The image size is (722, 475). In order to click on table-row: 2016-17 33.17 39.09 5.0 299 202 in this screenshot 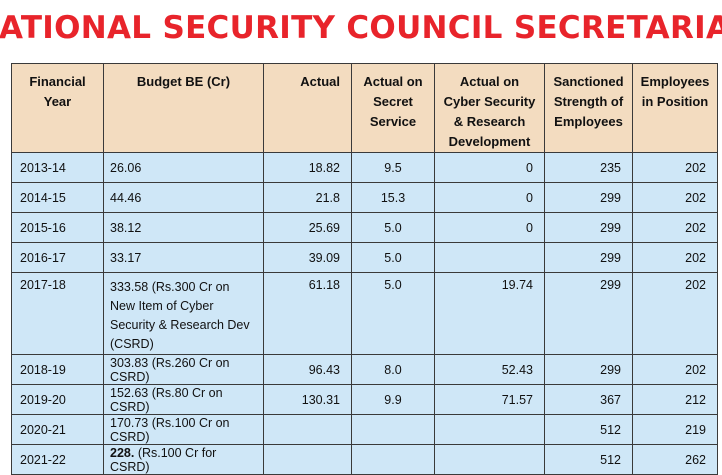, I will do `click(364, 257)`.